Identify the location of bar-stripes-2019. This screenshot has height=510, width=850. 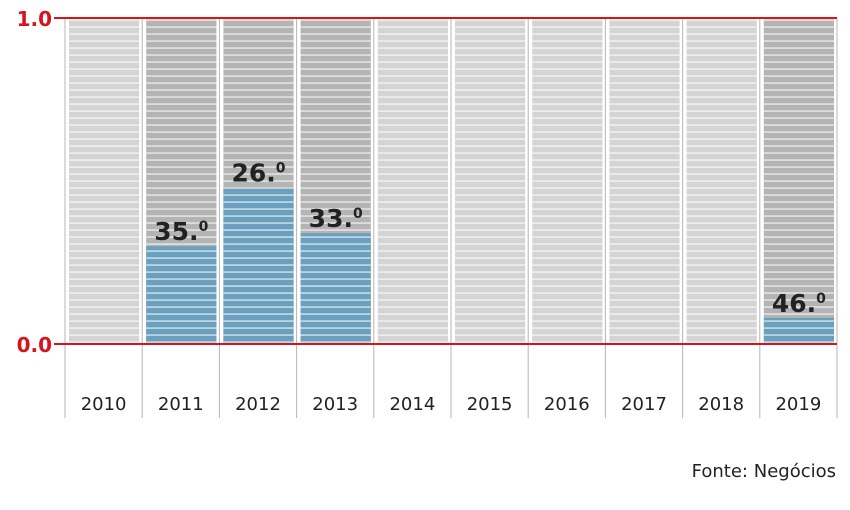
(798, 181).